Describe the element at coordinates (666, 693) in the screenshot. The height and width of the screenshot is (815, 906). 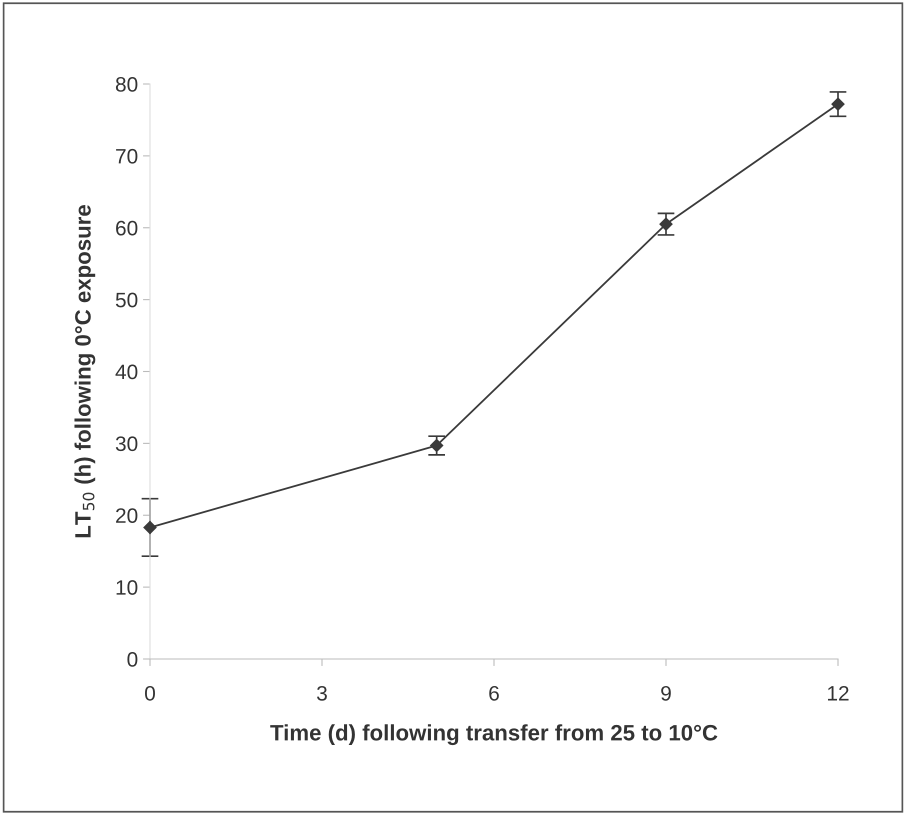
I see `x-tick-label: 9` at that location.